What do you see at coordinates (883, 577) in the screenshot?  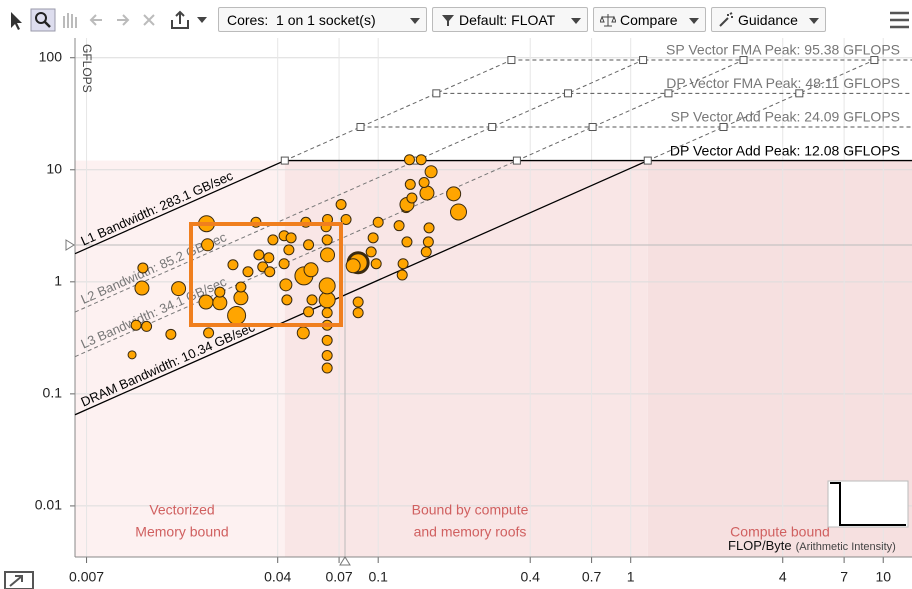 I see `x-tick-label: 10` at bounding box center [883, 577].